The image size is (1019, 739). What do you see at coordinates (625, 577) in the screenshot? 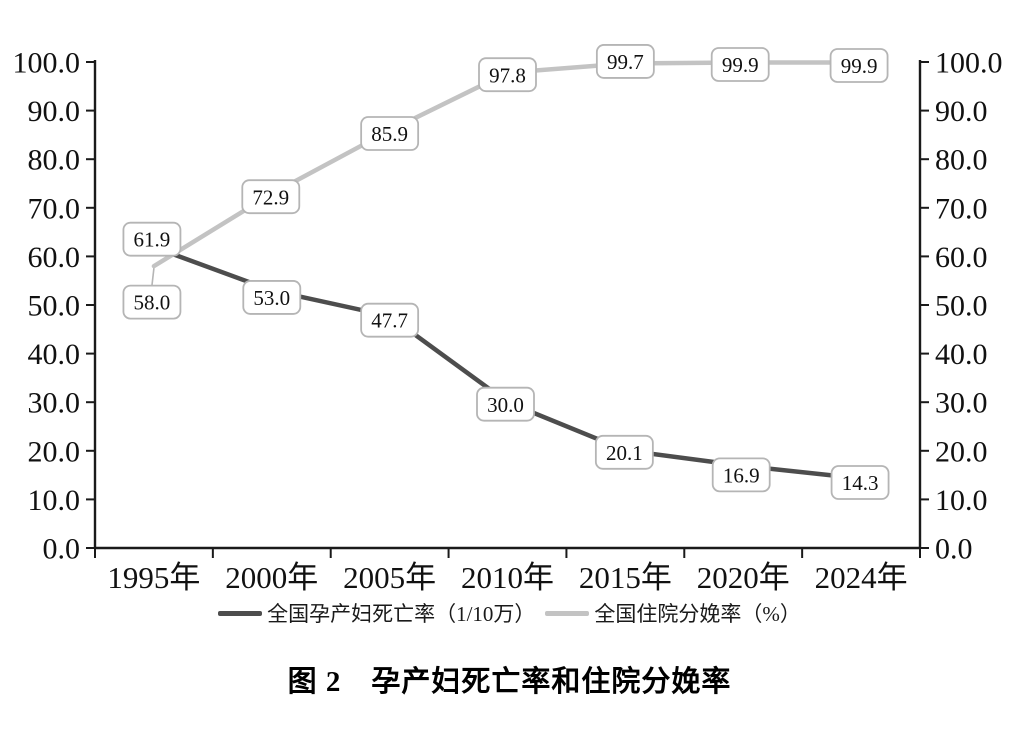
I see `x-axis-label: 2015年` at bounding box center [625, 577].